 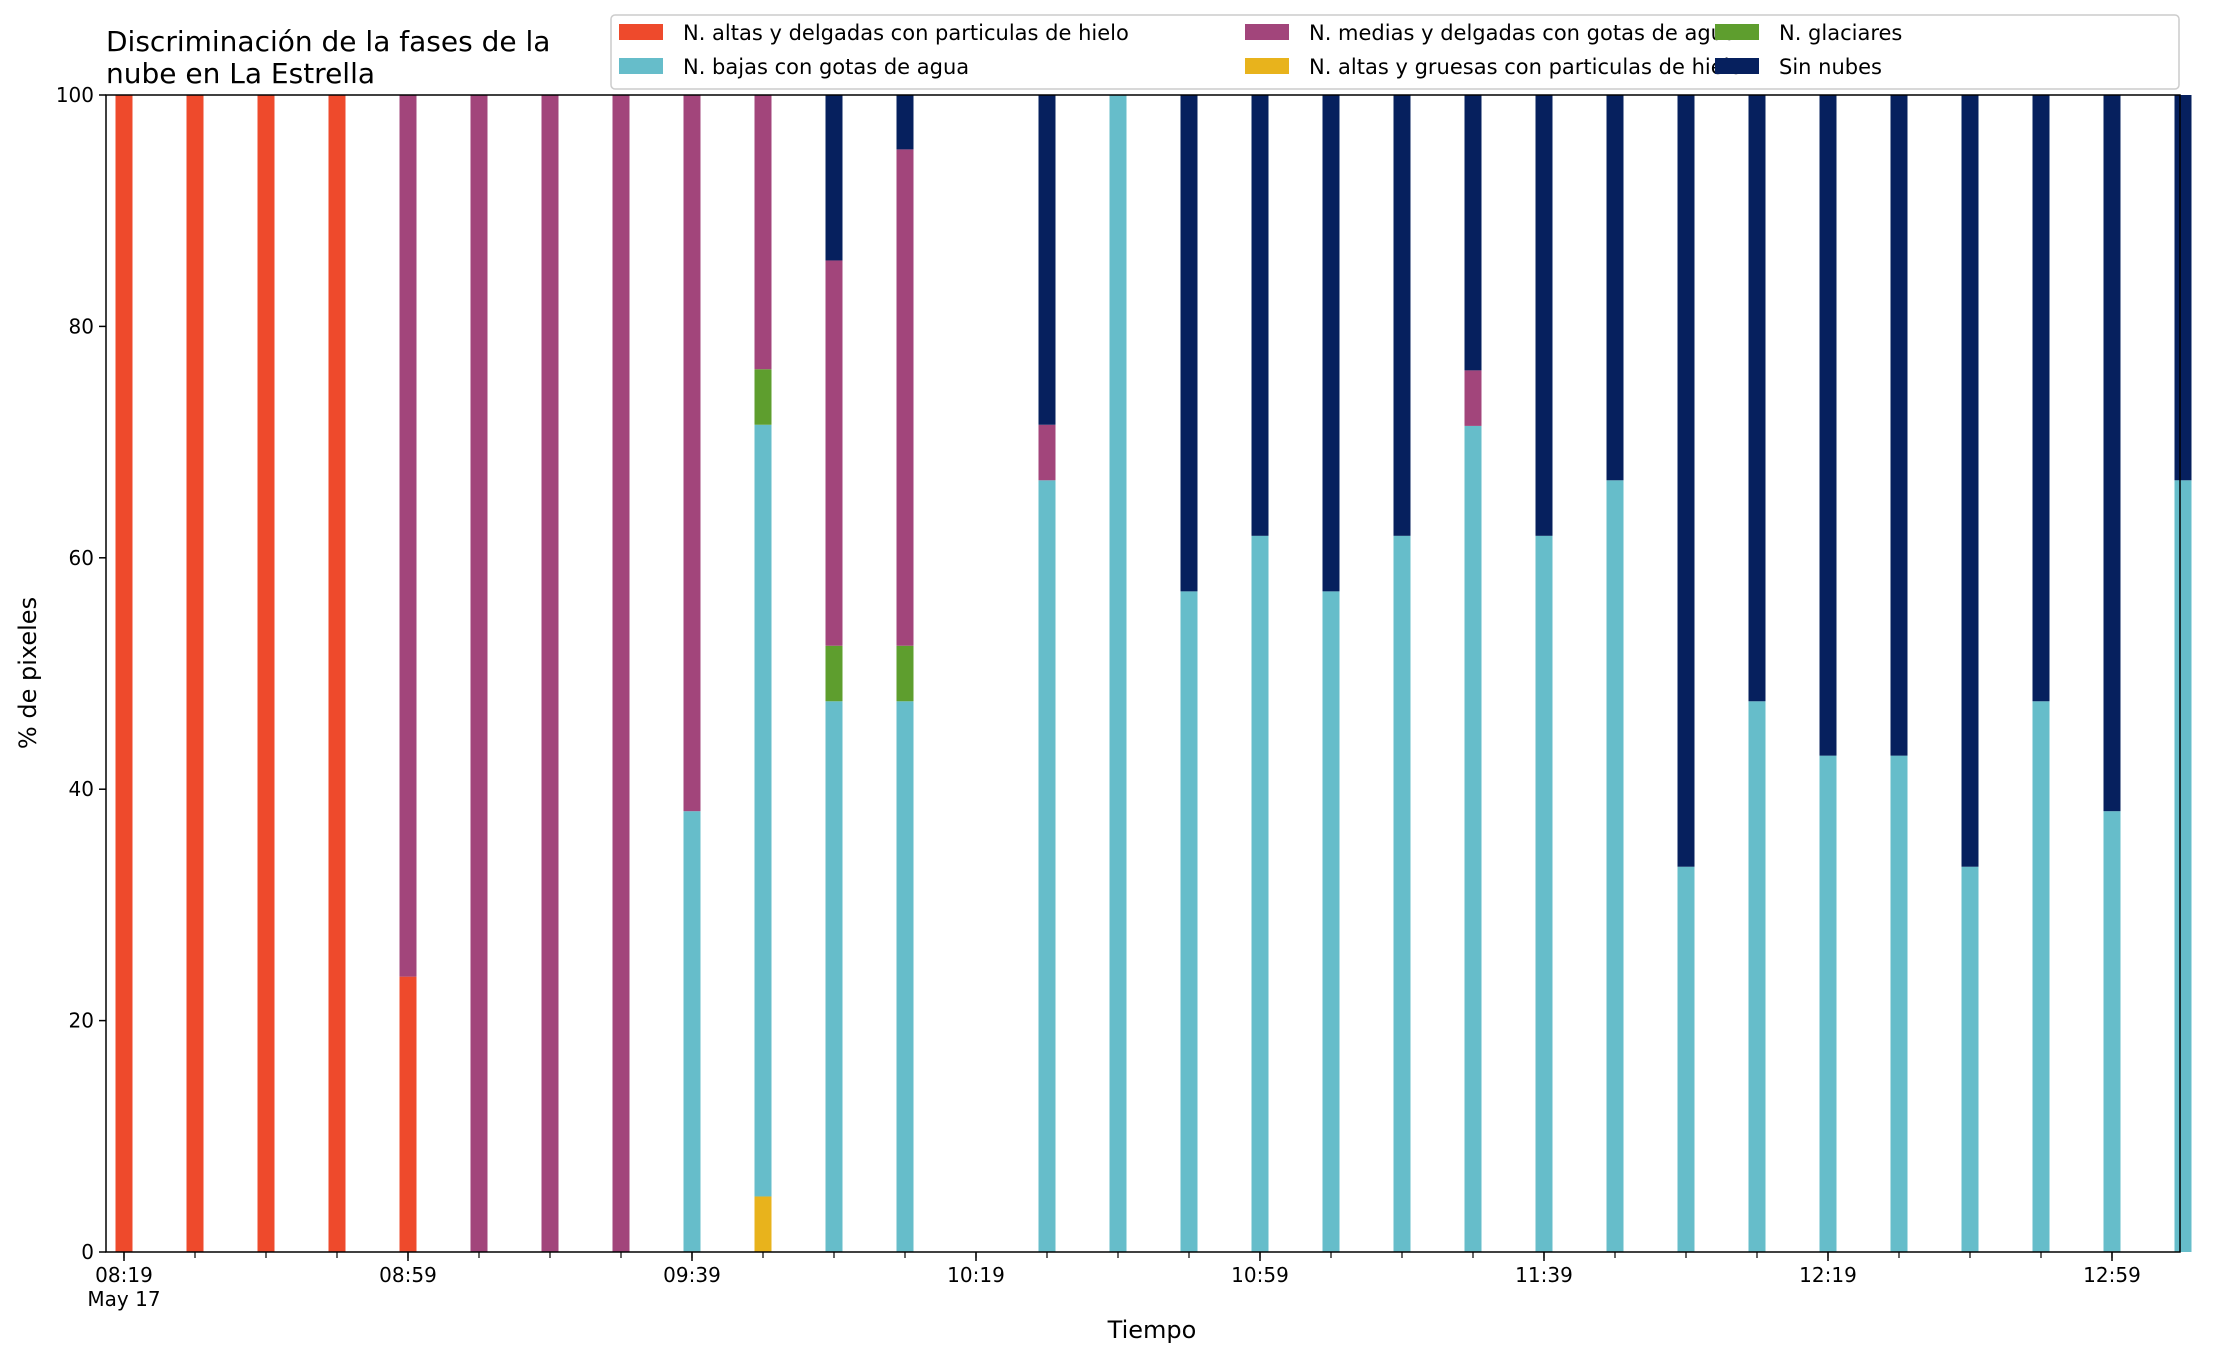 I want to click on x-tick-label: 12:19, so click(x=1828, y=1275).